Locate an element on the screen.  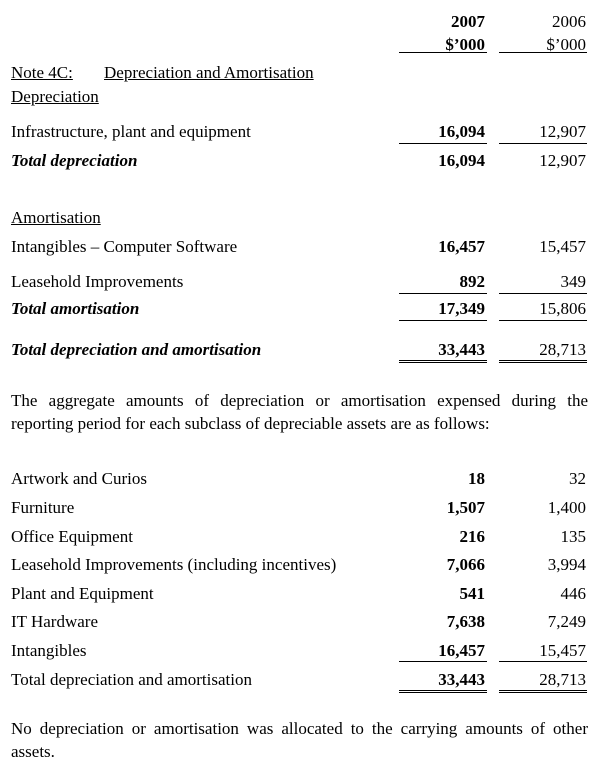
row-label: Total amortisation is located at coordinates (75, 308).